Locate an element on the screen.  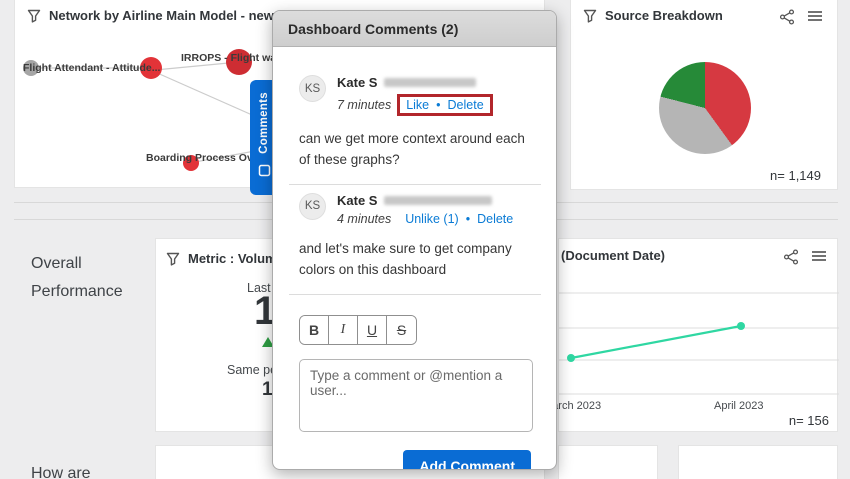
trend-n-count: n= 156 is located at coordinates (808, 420).